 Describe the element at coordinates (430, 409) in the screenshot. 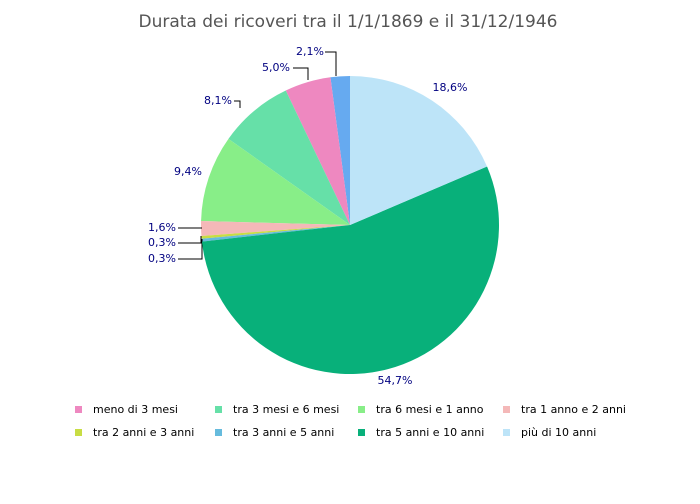

I see `legend-label: tra 6 mesi e 1 anno` at that location.